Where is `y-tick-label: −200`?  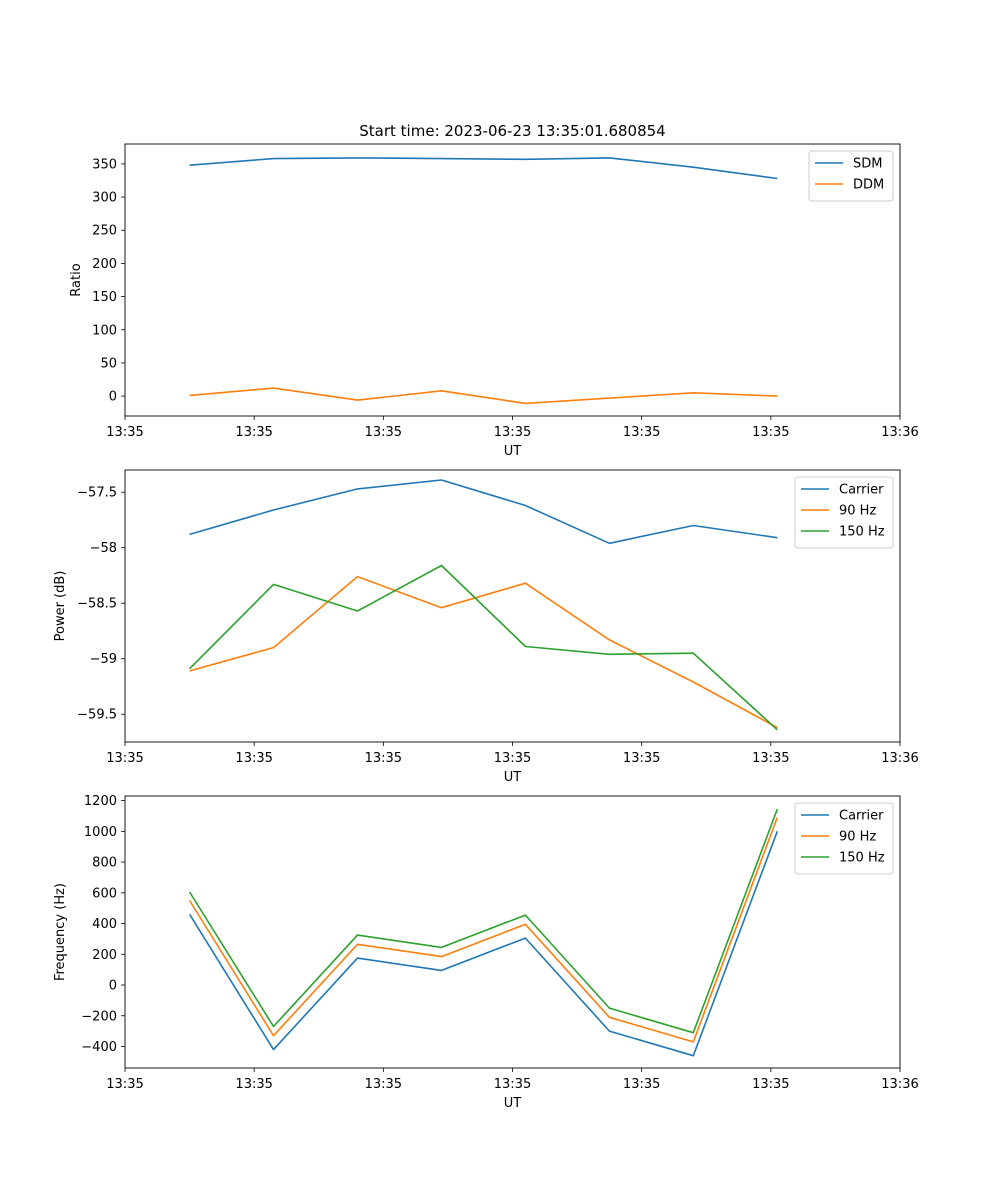
y-tick-label: −200 is located at coordinates (99, 1016).